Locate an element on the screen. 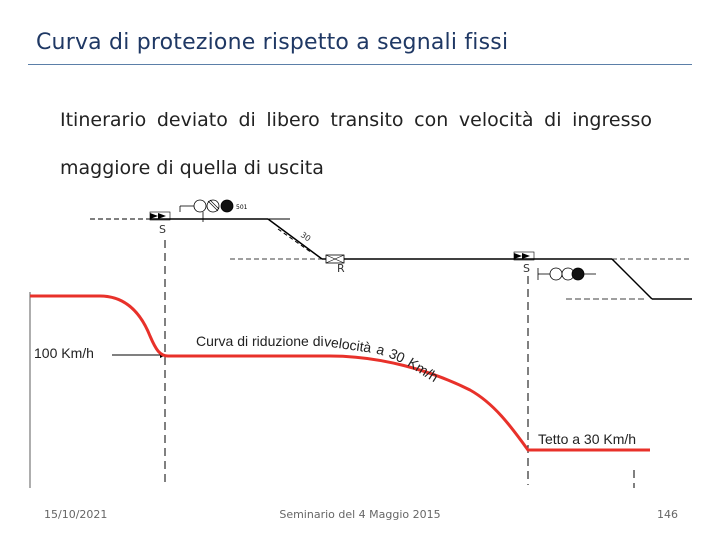  curve-label-word: velocità is located at coordinates (347, 344).